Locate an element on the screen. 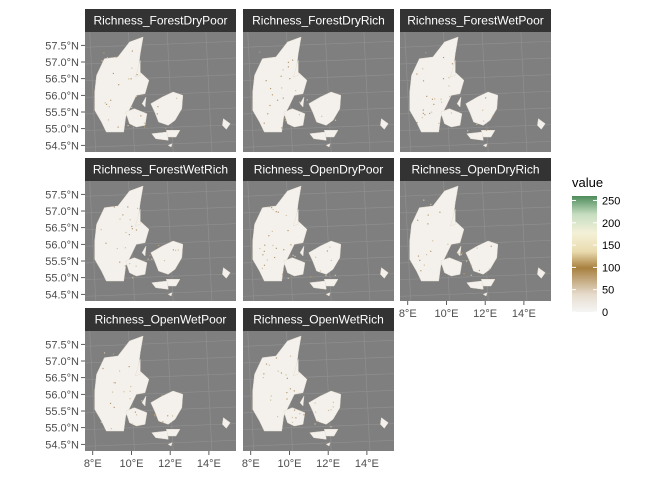 This screenshot has width=672, height=480. y-tick-label: 57.5°N is located at coordinates (62, 46).